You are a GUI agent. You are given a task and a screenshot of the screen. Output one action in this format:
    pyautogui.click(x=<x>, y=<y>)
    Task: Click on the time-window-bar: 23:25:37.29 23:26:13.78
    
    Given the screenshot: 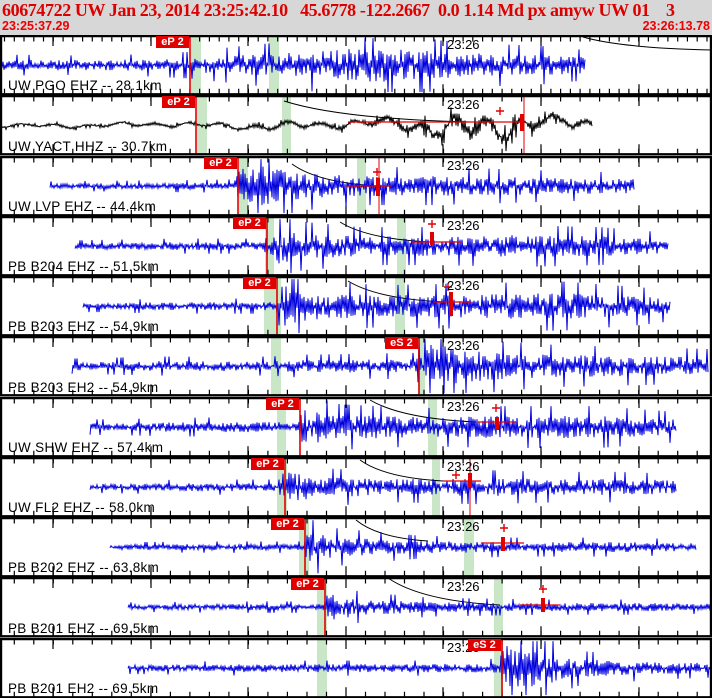 What is the action you would take?
    pyautogui.click(x=356, y=27)
    